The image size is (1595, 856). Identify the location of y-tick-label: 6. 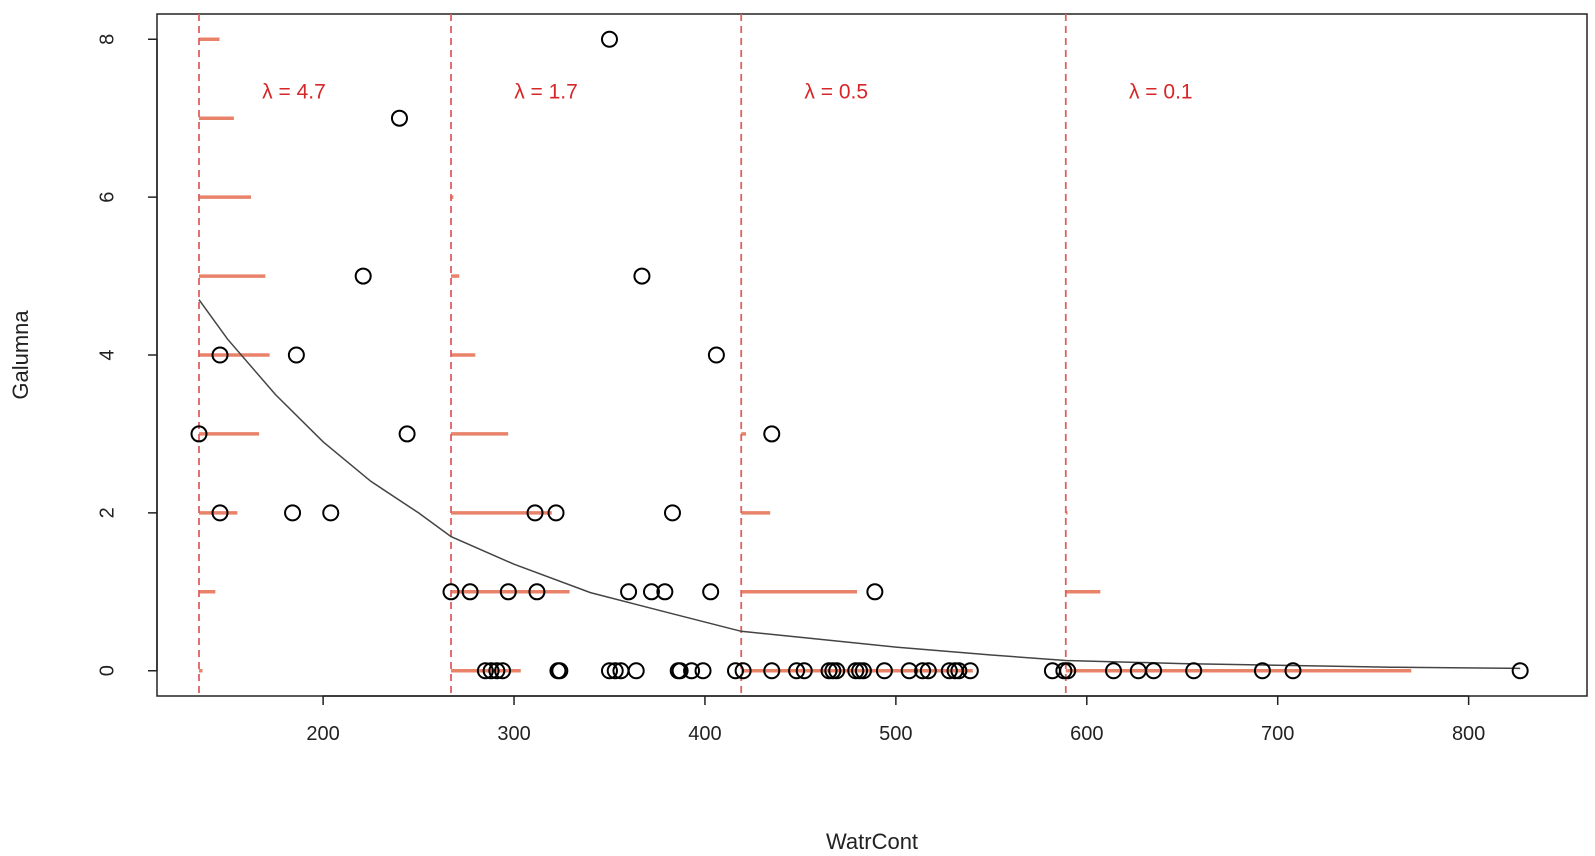
(107, 197).